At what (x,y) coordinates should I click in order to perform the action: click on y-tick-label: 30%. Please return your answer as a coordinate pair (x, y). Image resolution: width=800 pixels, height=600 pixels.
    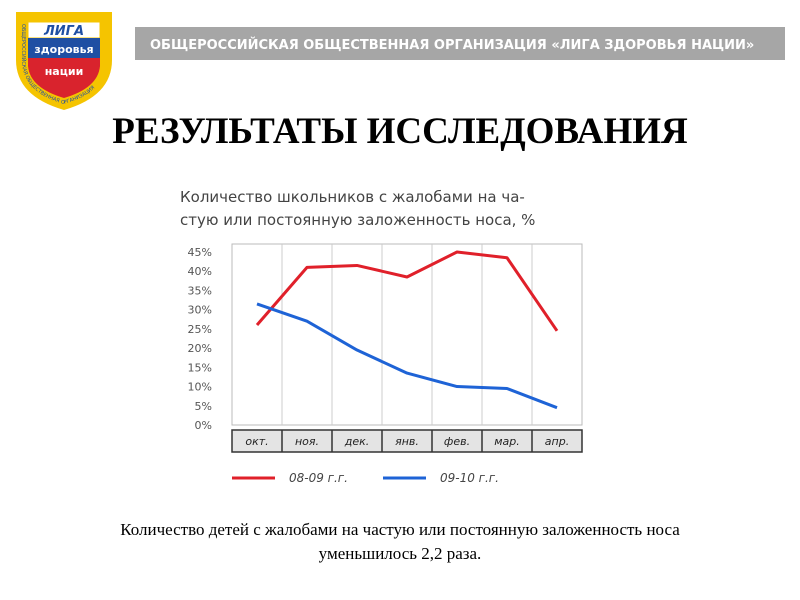
    Looking at the image, I should click on (200, 310).